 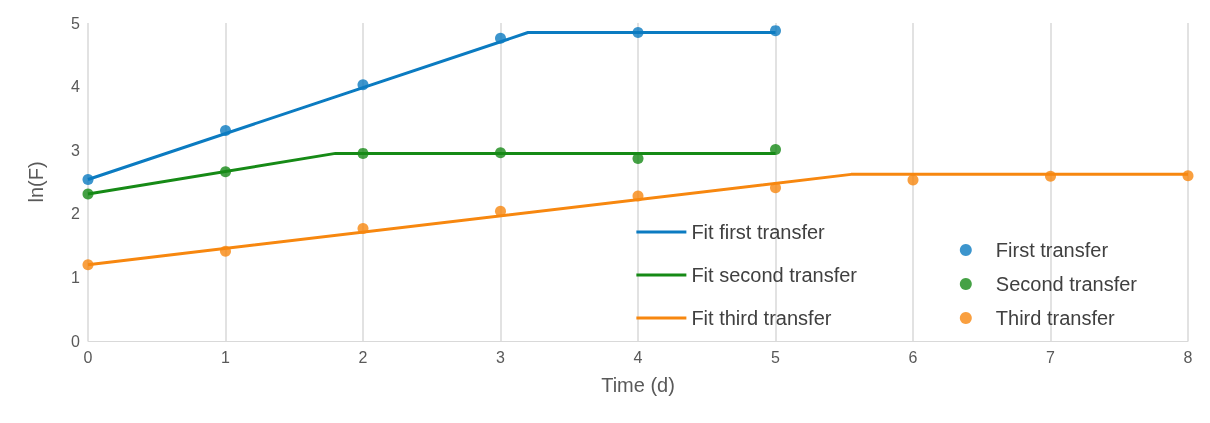 I want to click on y-tick-label: 2, so click(x=76, y=214).